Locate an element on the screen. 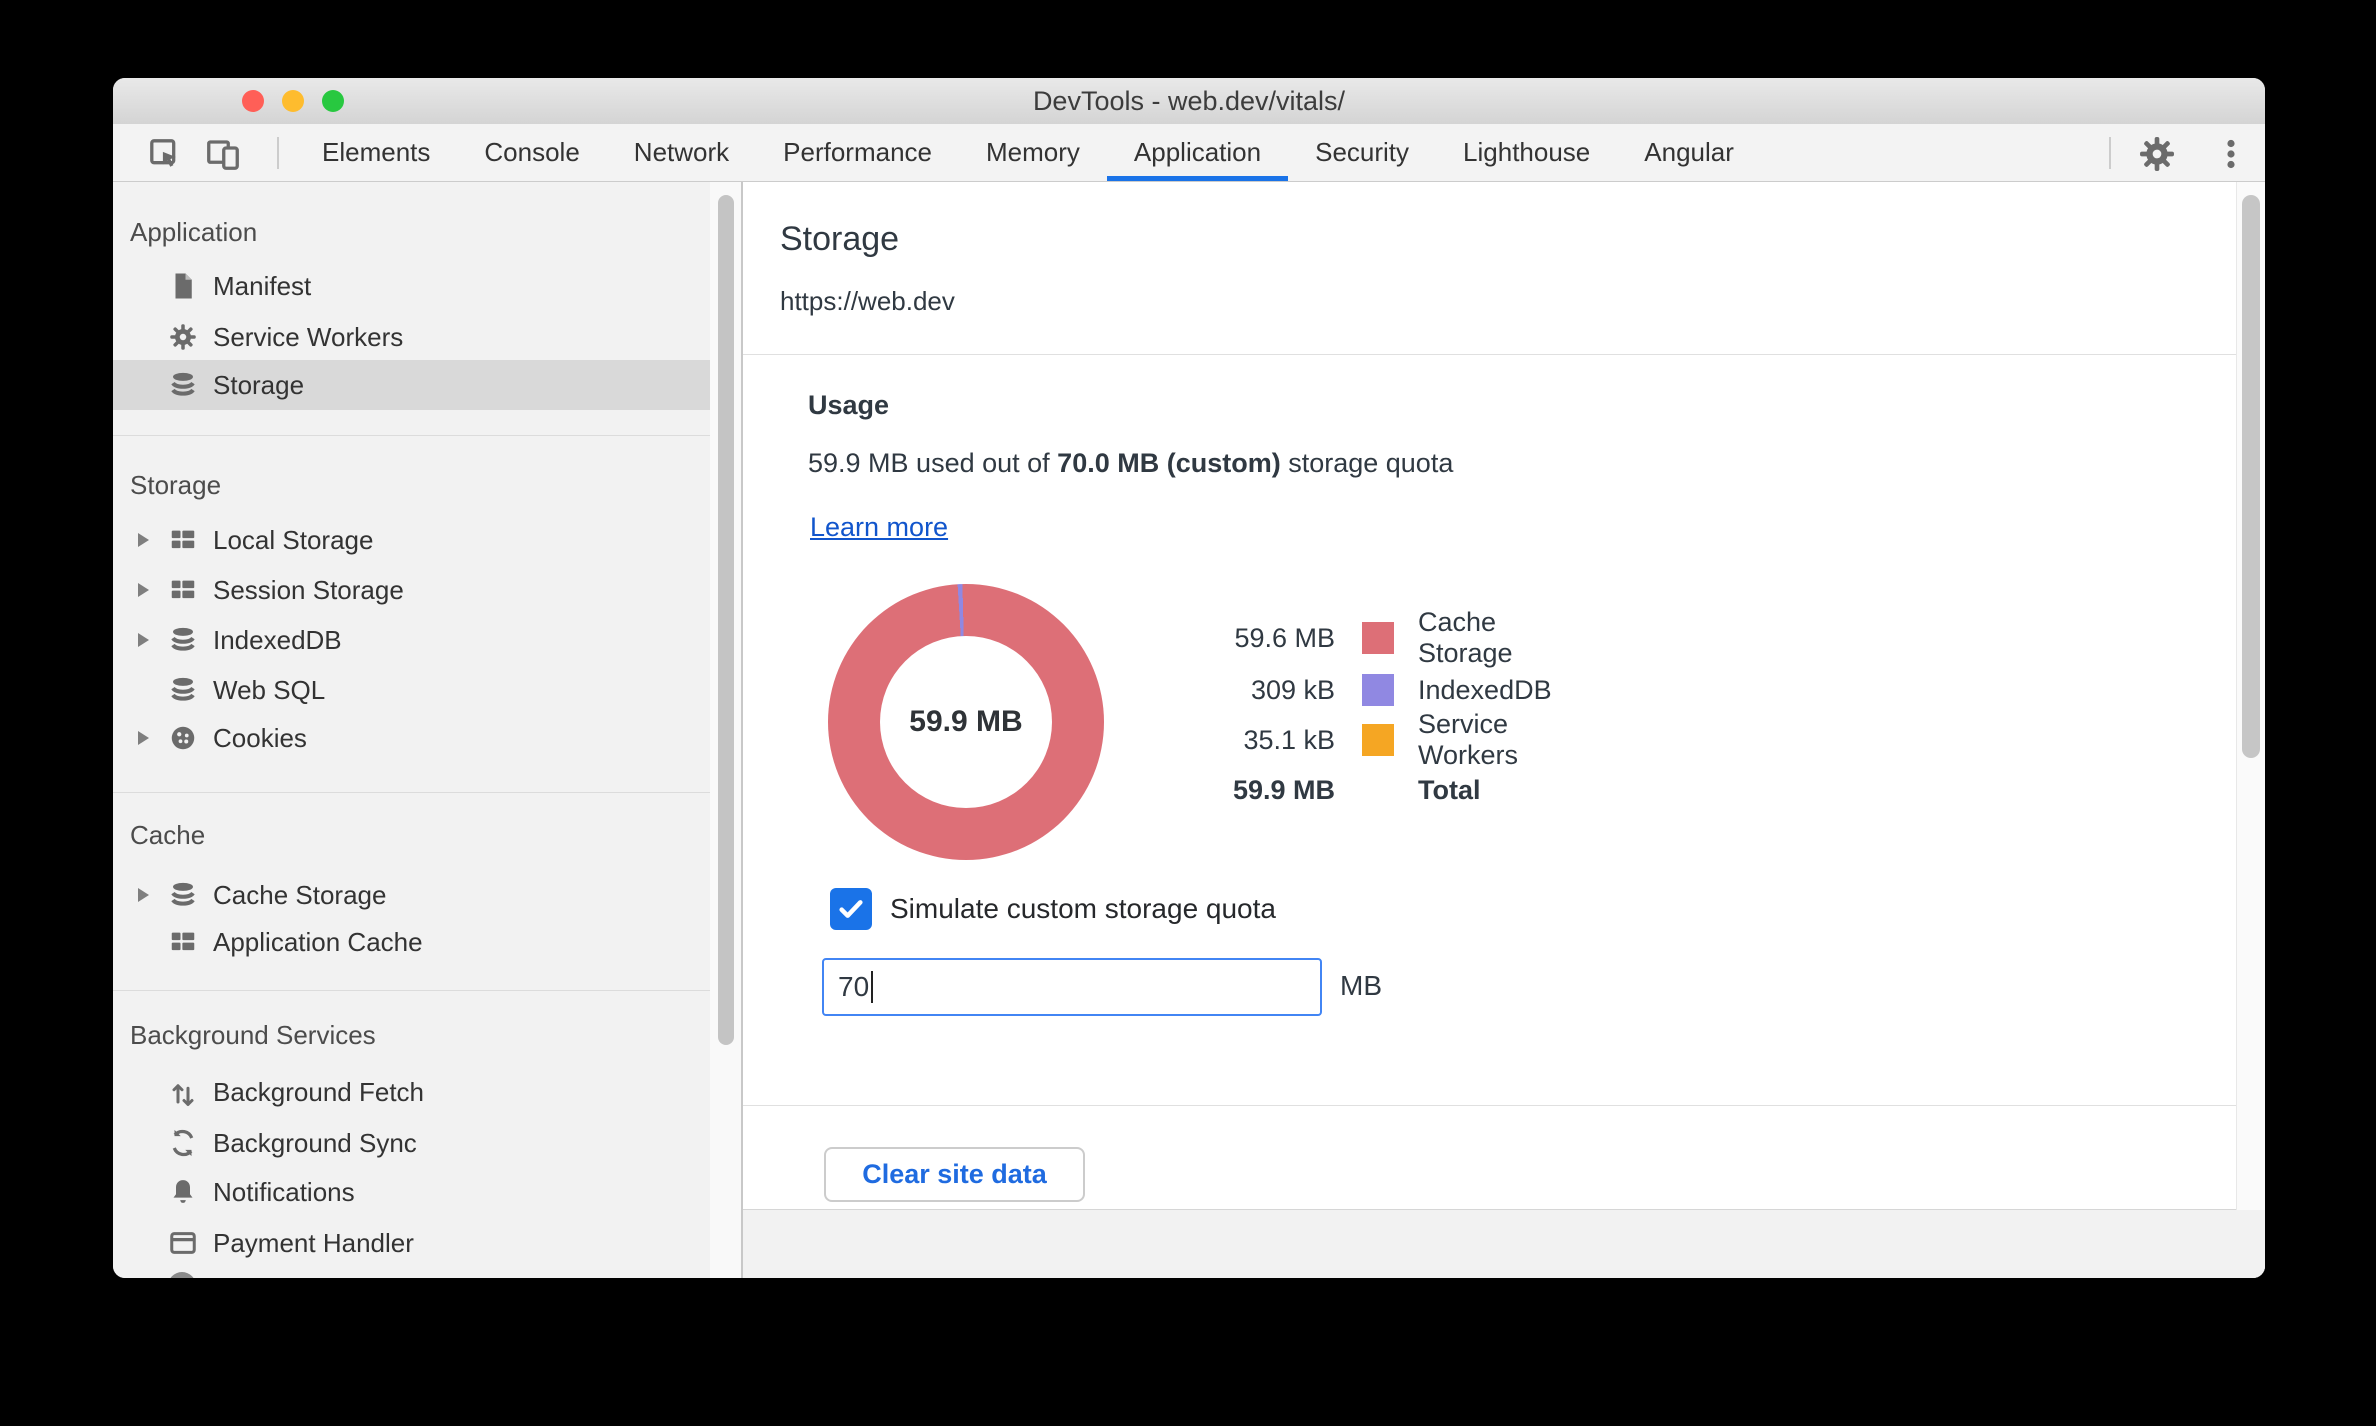 The height and width of the screenshot is (1426, 2376). legend-label: Cache Storage is located at coordinates (1465, 637).